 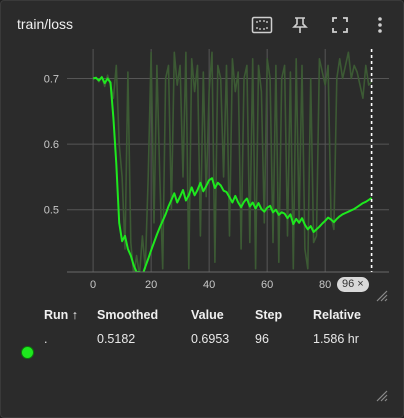 I want to click on run-color-dot, so click(x=27, y=352).